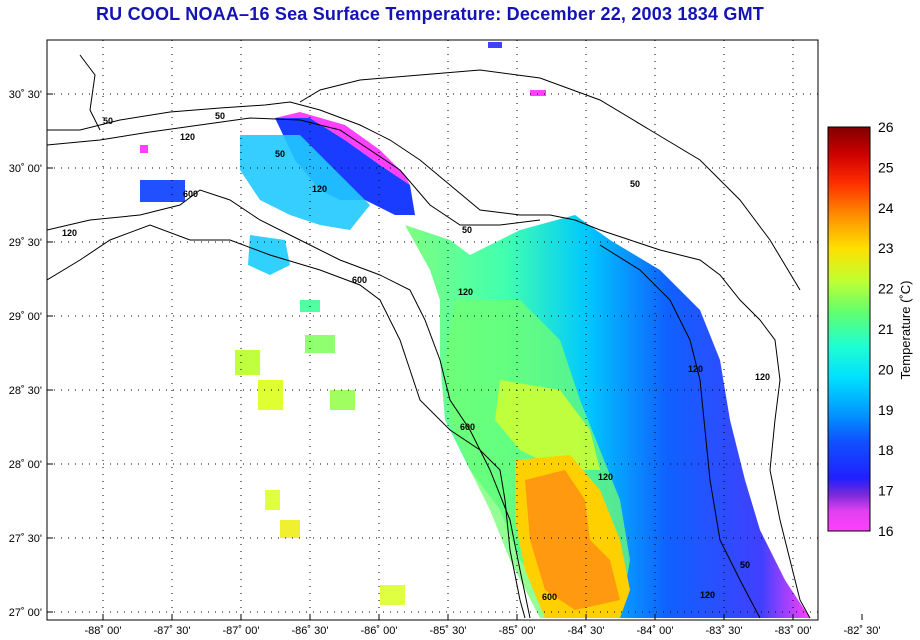 This screenshot has height=640, width=920. I want to click on colorbar-tick-label: 19, so click(886, 410).